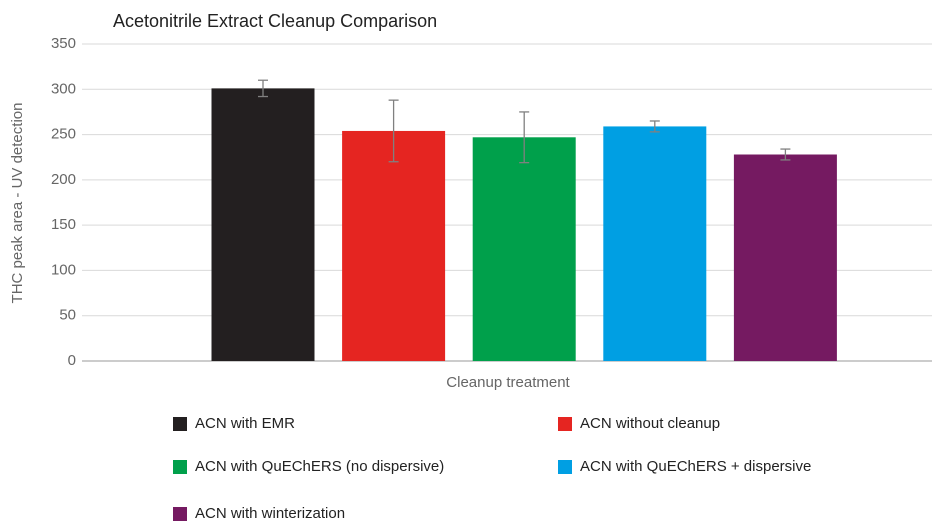 Image resolution: width=932 pixels, height=524 pixels. What do you see at coordinates (63, 224) in the screenshot?
I see `y-tick-label: 150` at bounding box center [63, 224].